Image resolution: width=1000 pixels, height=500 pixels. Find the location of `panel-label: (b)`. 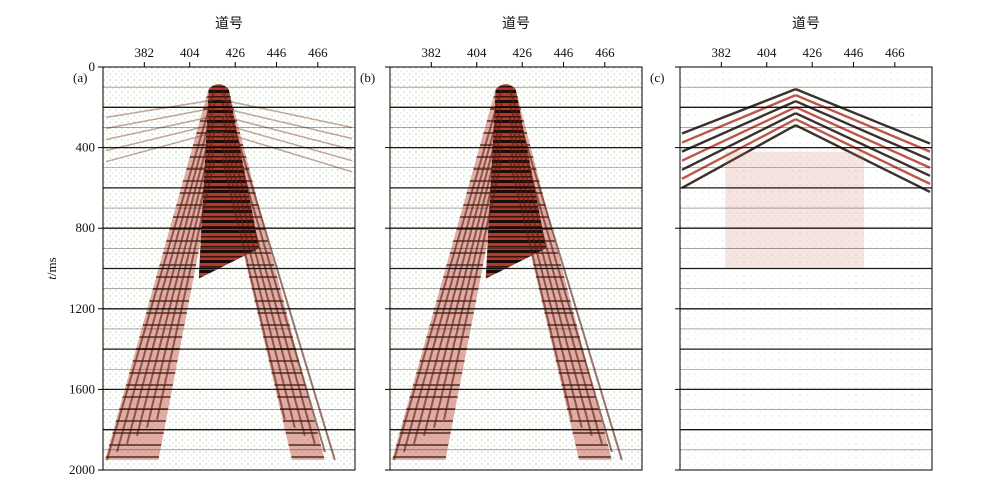

panel-label: (b) is located at coordinates (367, 77).